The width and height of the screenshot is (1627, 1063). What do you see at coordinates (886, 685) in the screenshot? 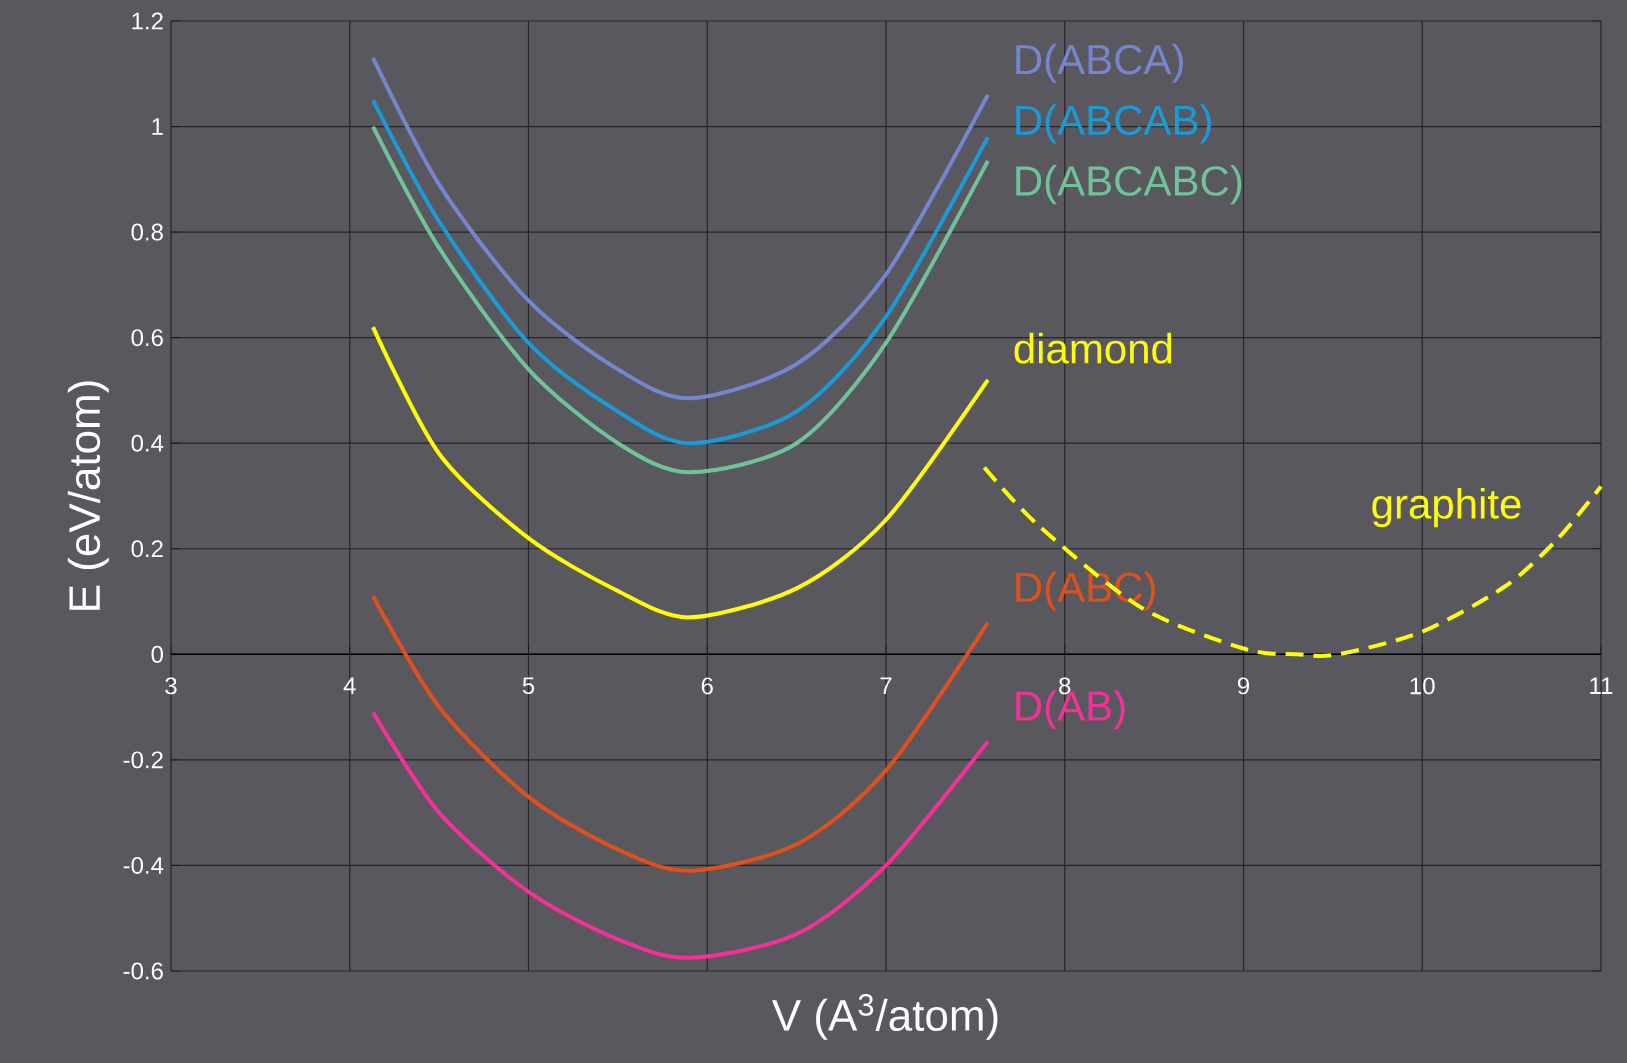
I see `x-tick-label: 7` at bounding box center [886, 685].